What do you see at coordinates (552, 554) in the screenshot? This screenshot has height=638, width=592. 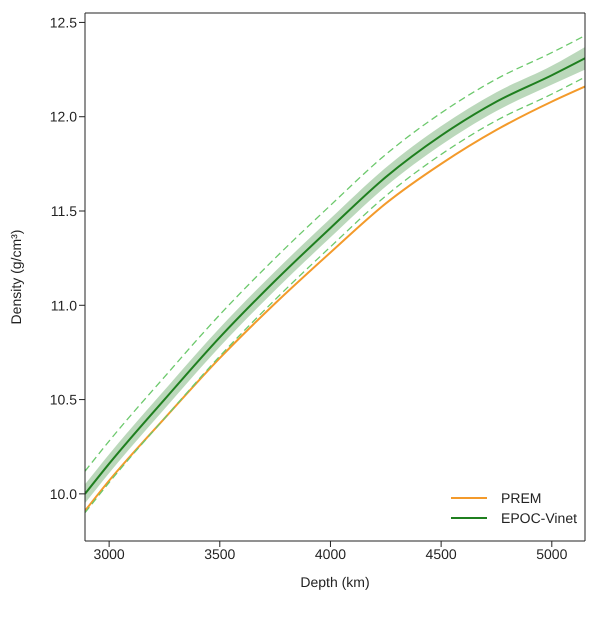 I see `x-tick-label: 5000` at bounding box center [552, 554].